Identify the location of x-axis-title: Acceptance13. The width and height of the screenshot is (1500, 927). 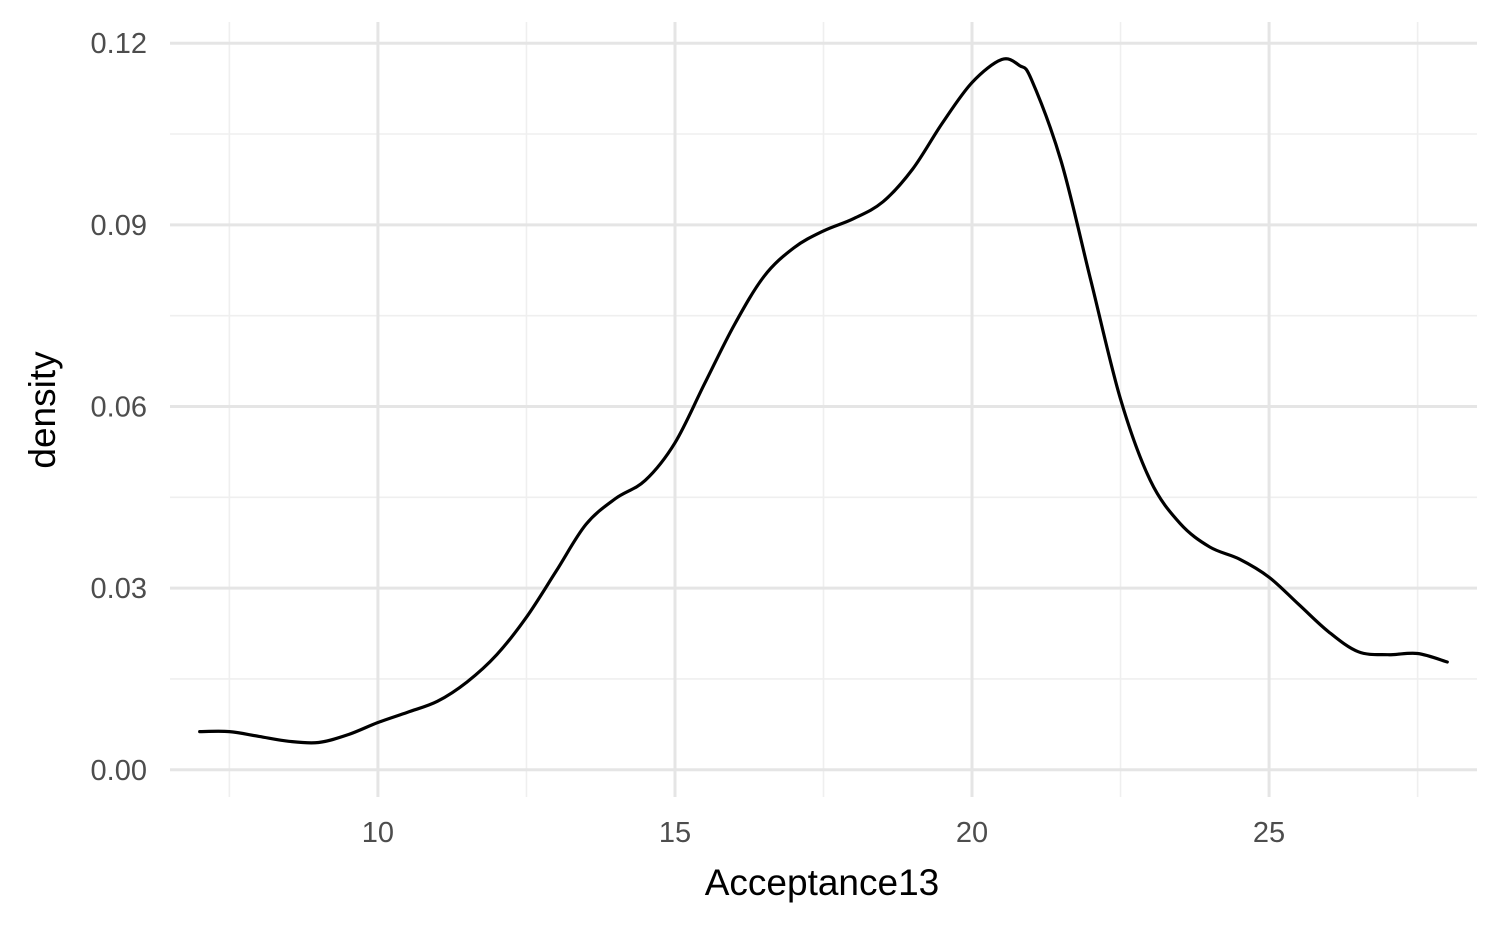
(822, 882).